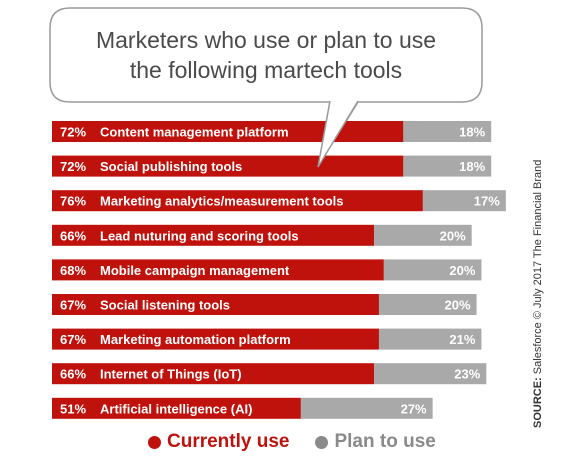  I want to click on category-label: Social publishing tools, so click(171, 166).